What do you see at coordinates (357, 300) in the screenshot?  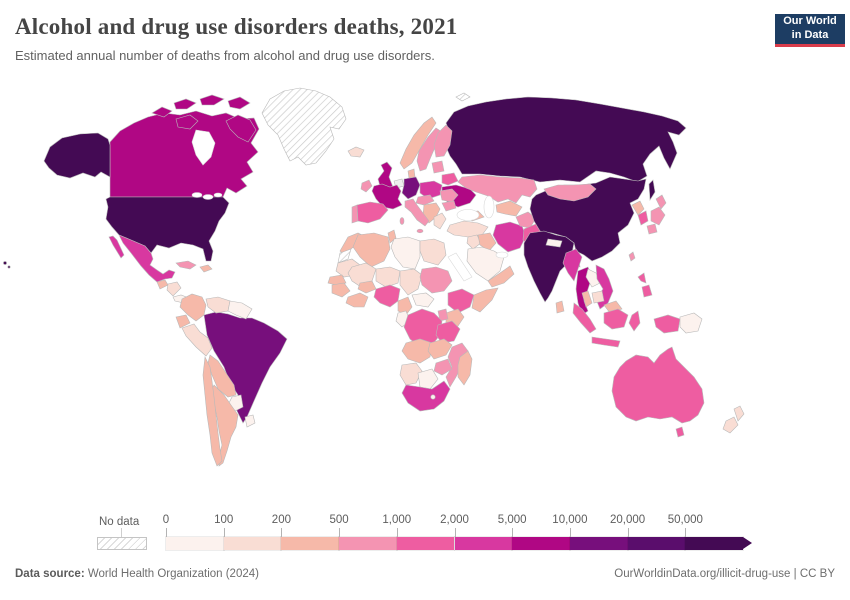 I see `country-ivory-ghana` at bounding box center [357, 300].